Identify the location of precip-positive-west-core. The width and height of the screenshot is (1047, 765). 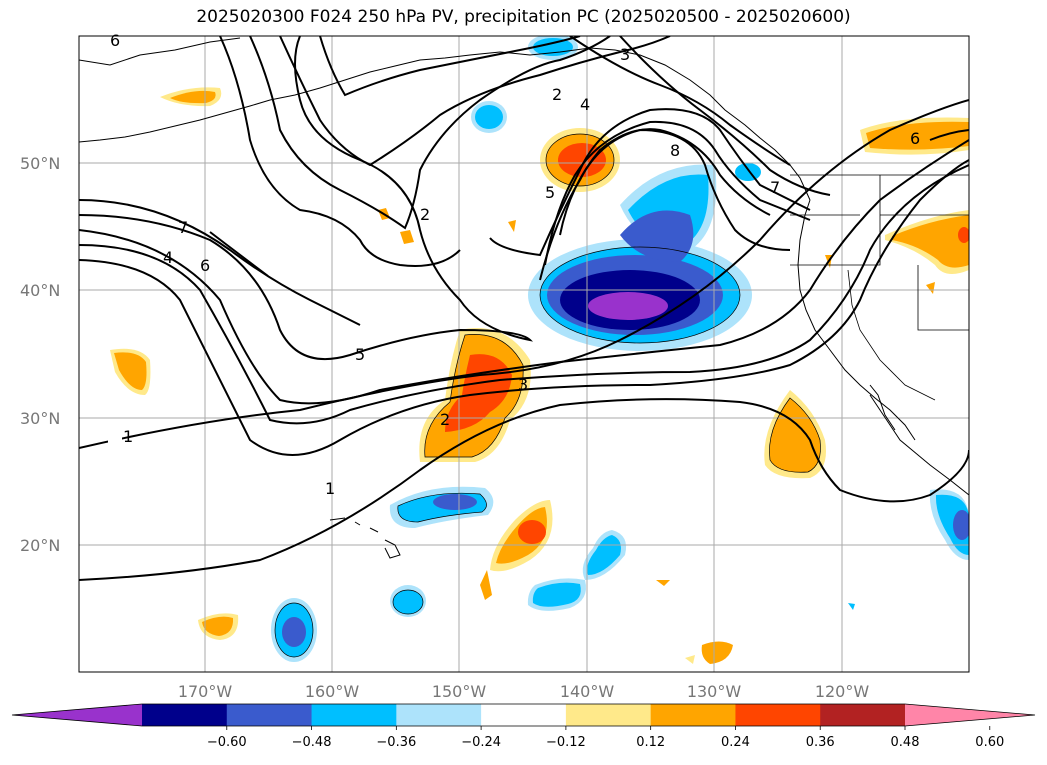
(130, 371).